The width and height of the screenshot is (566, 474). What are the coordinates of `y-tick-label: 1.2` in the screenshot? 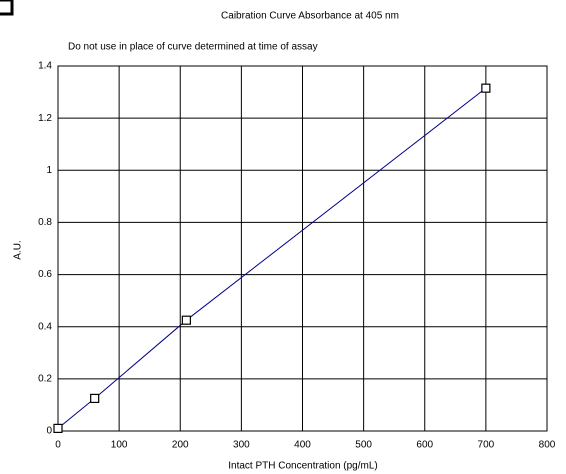 It's located at (45, 118).